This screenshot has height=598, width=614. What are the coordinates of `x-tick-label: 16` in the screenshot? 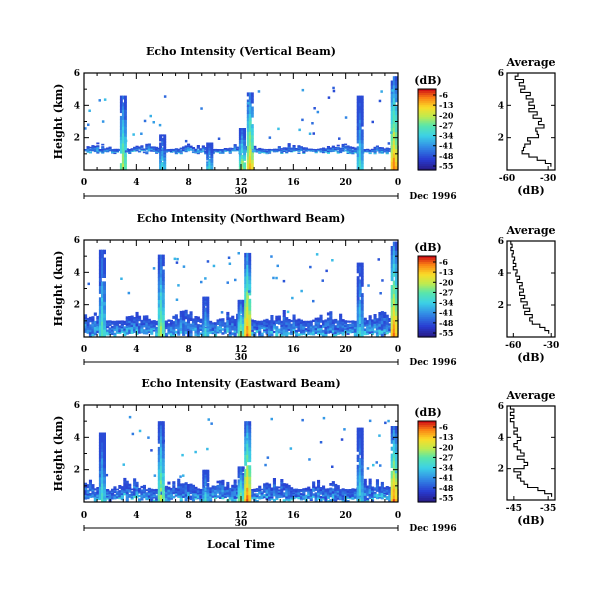 It's located at (293, 516).